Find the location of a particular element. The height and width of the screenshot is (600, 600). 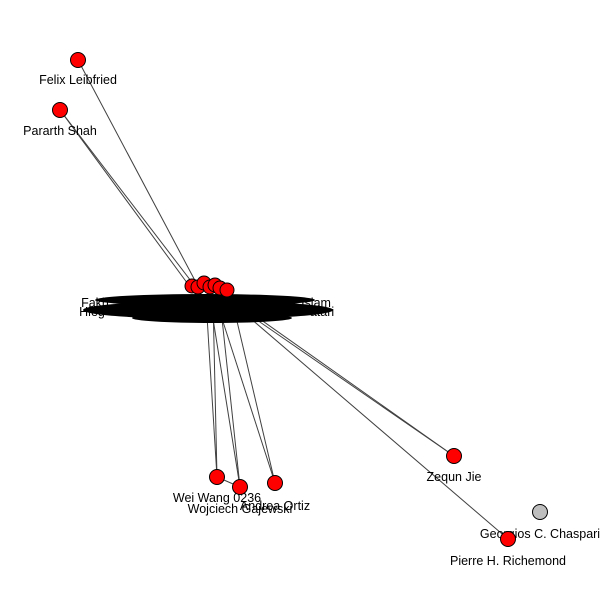

node-ortiz-label: Andrea Ortiz is located at coordinates (275, 506).